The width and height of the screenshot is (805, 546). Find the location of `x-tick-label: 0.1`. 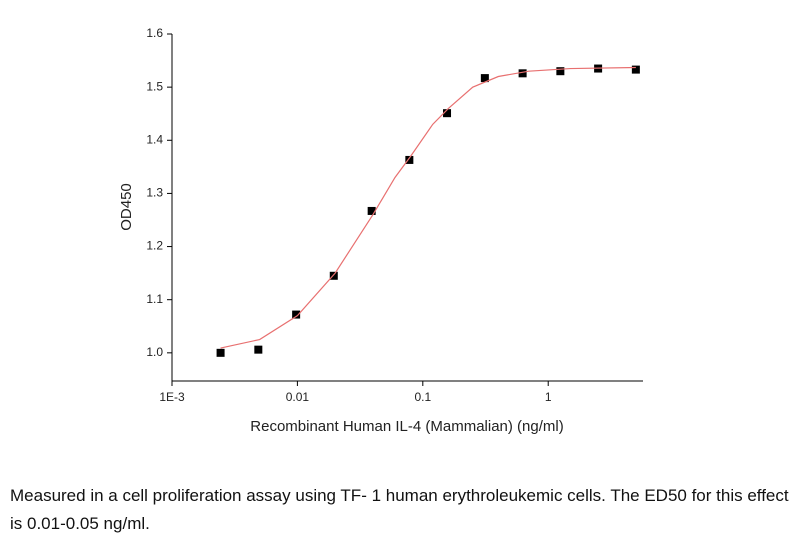

x-tick-label: 0.1 is located at coordinates (422, 397).